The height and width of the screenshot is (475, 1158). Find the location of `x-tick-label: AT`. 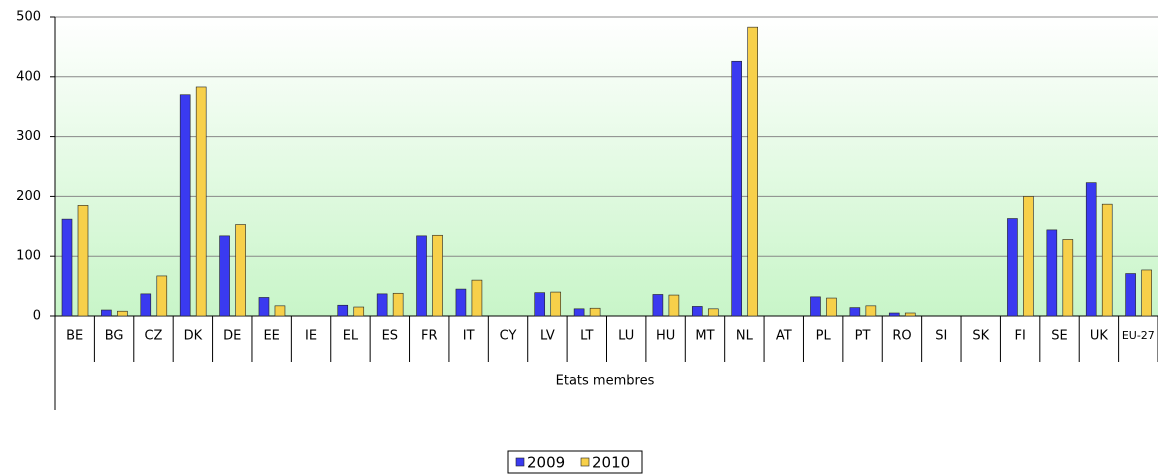

x-tick-label: AT is located at coordinates (784, 336).